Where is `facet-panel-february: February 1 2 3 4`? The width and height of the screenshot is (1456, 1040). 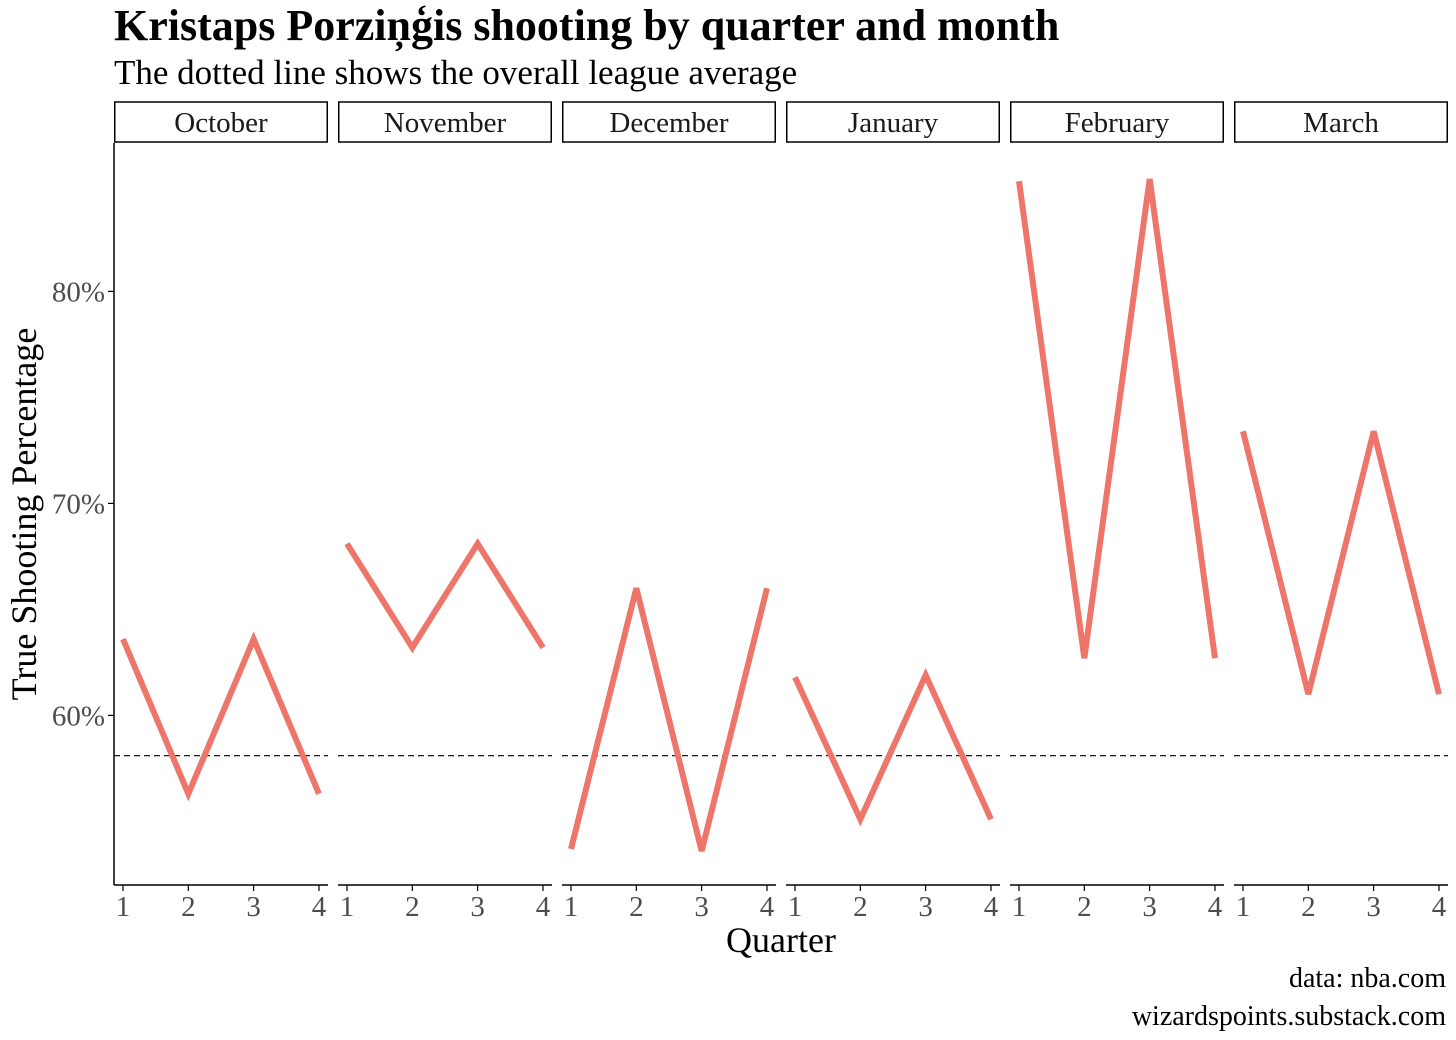 facet-panel-february: February 1 2 3 4 is located at coordinates (1117, 512).